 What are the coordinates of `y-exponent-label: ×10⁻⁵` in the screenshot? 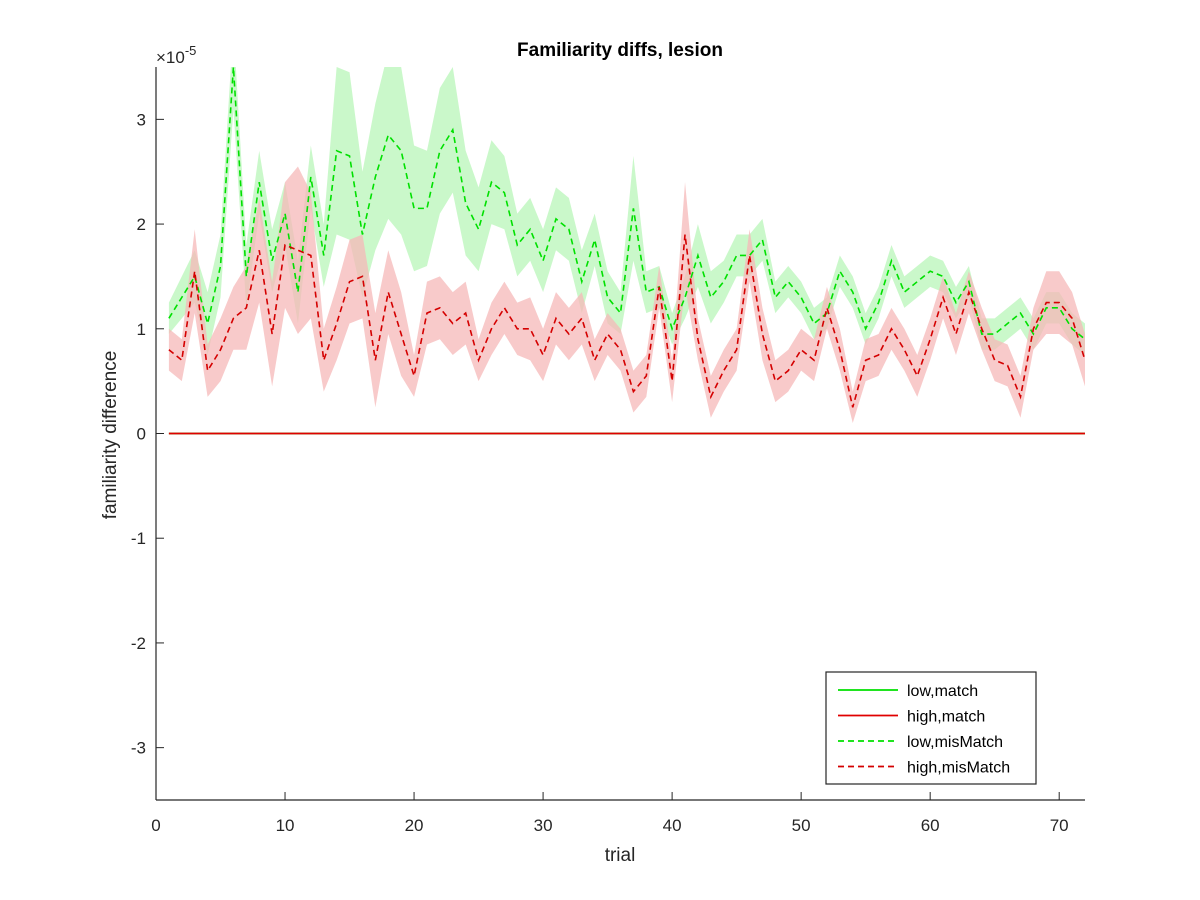 It's located at (176, 55).